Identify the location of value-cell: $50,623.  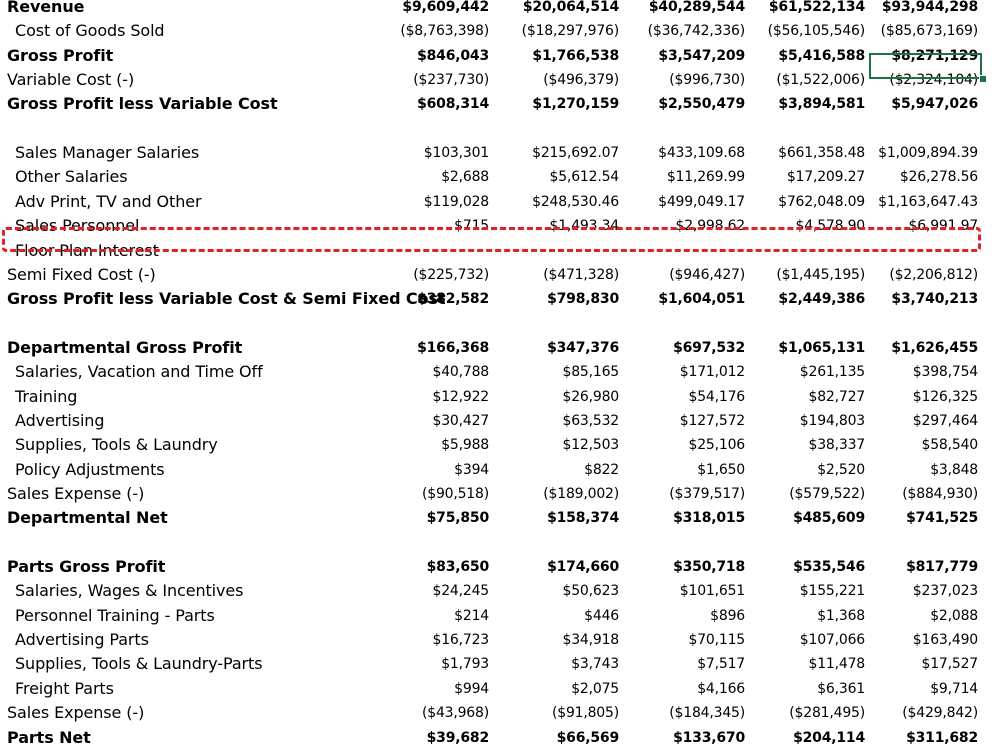
(591, 591).